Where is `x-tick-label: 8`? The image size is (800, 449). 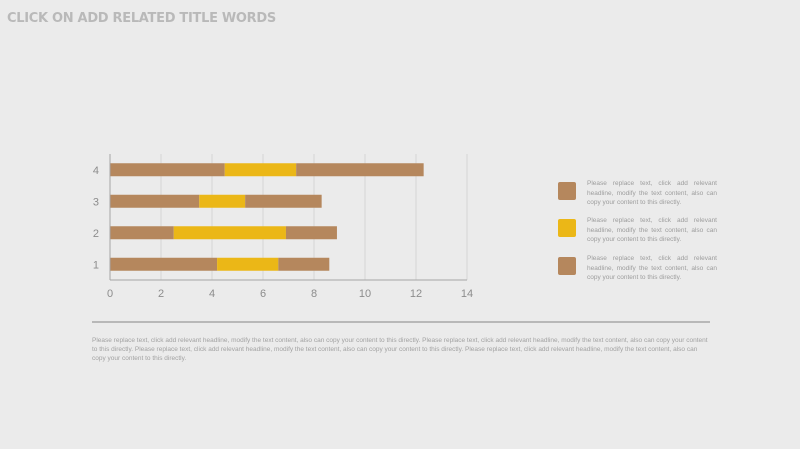 x-tick-label: 8 is located at coordinates (314, 294).